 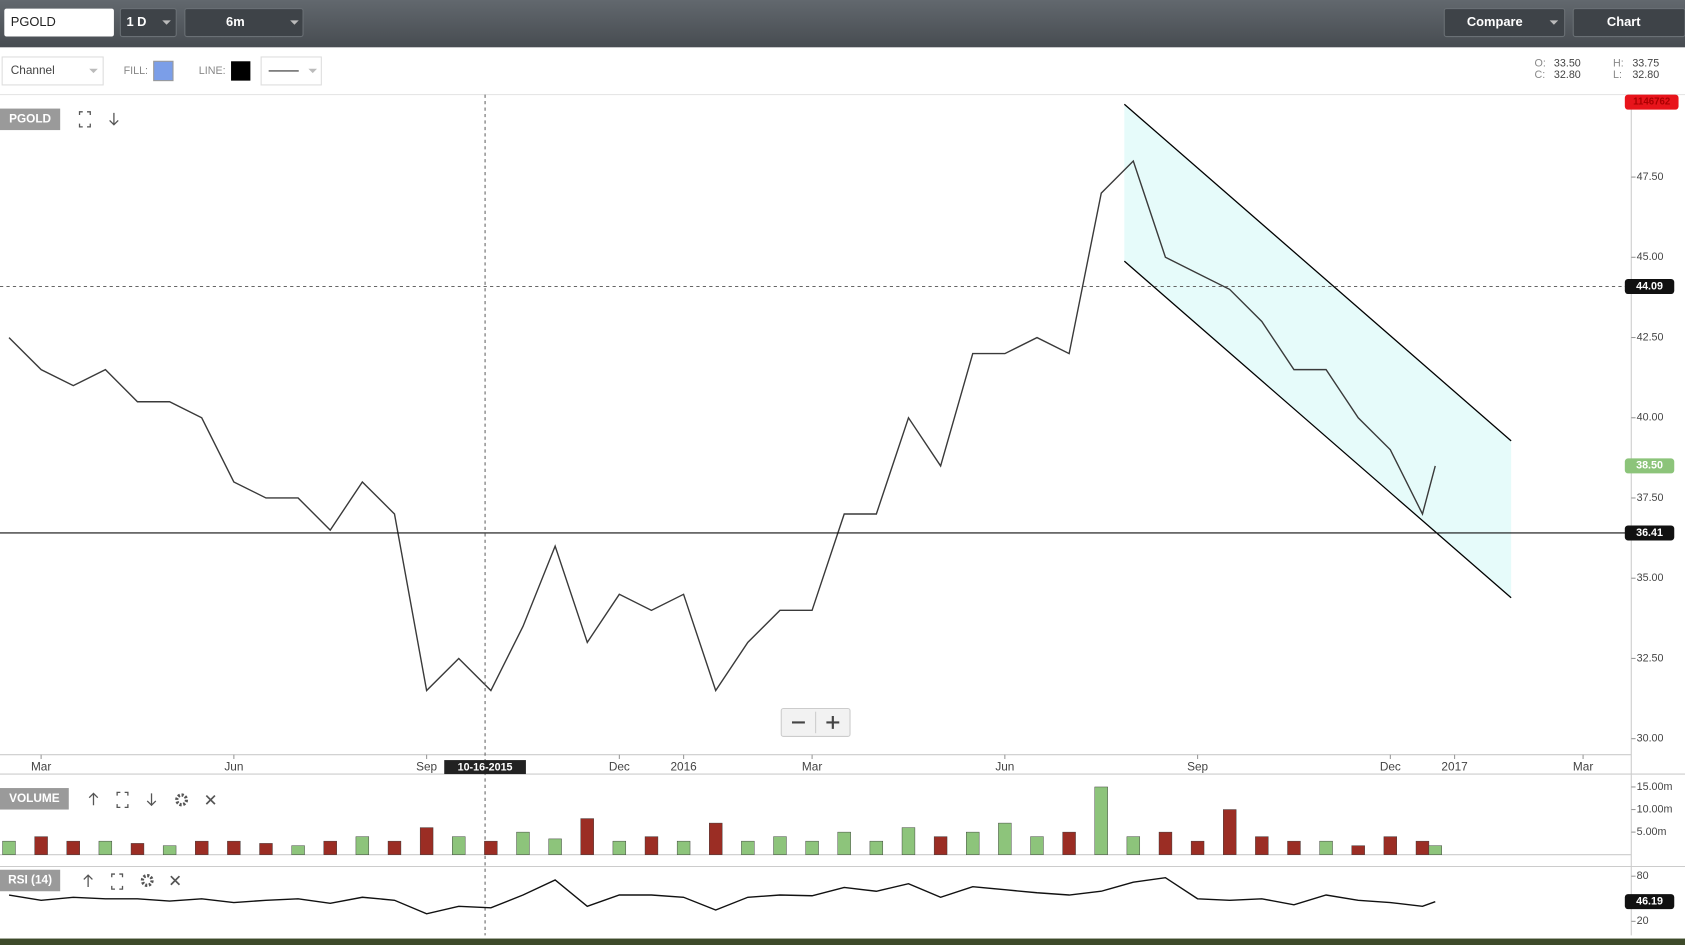 I want to click on series-line, so click(x=722, y=895).